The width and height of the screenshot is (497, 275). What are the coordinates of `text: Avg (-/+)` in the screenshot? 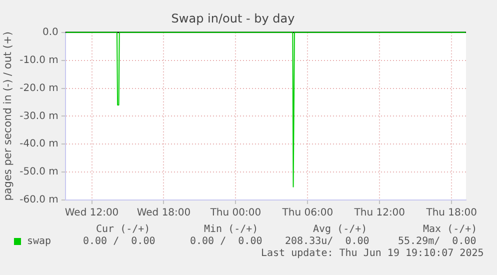 It's located at (340, 230).